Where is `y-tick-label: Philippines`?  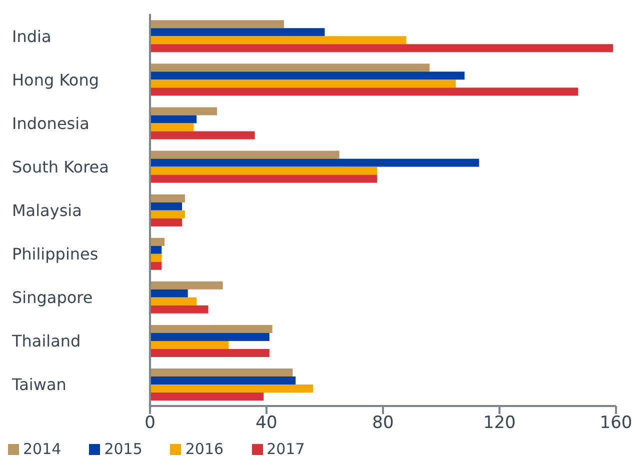
y-tick-label: Philippines is located at coordinates (55, 254).